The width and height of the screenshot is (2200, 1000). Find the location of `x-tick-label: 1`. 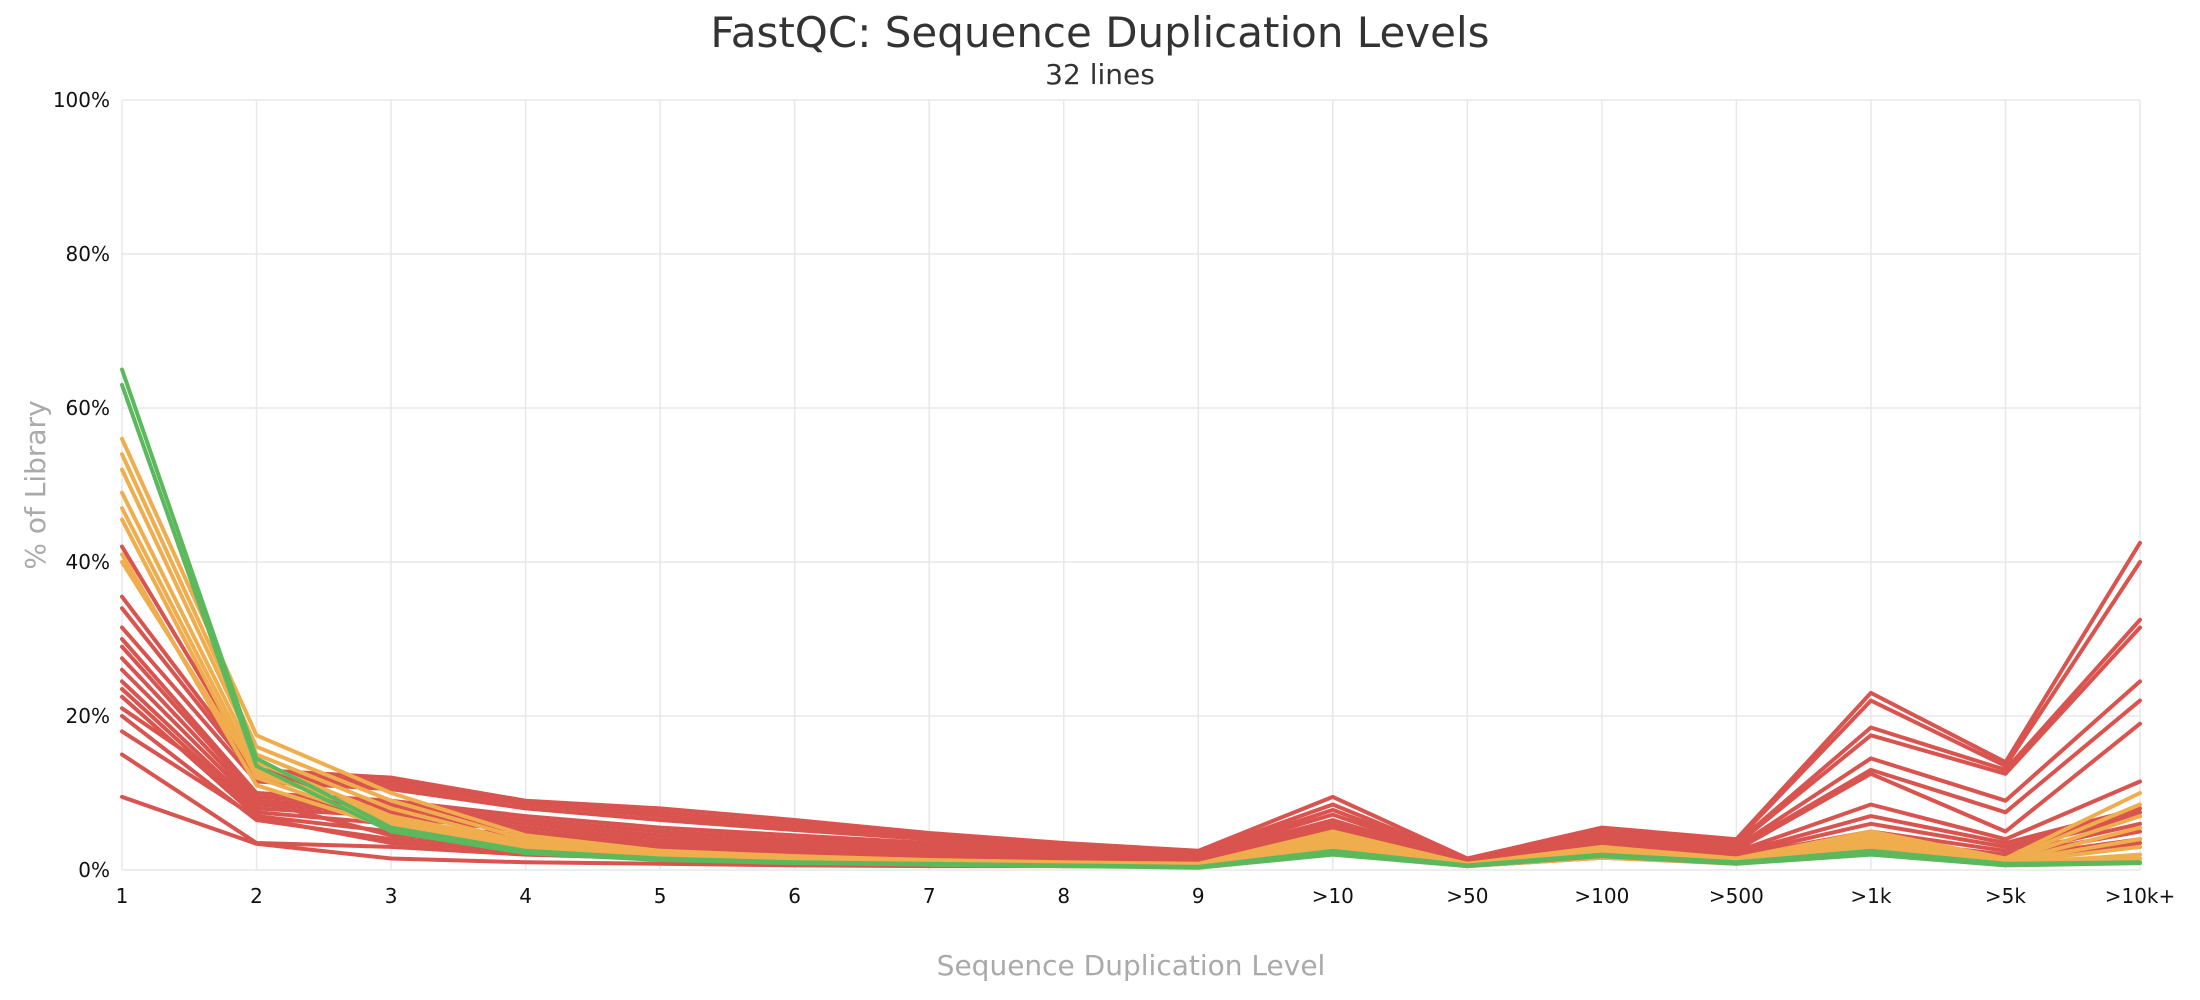

x-tick-label: 1 is located at coordinates (122, 896).